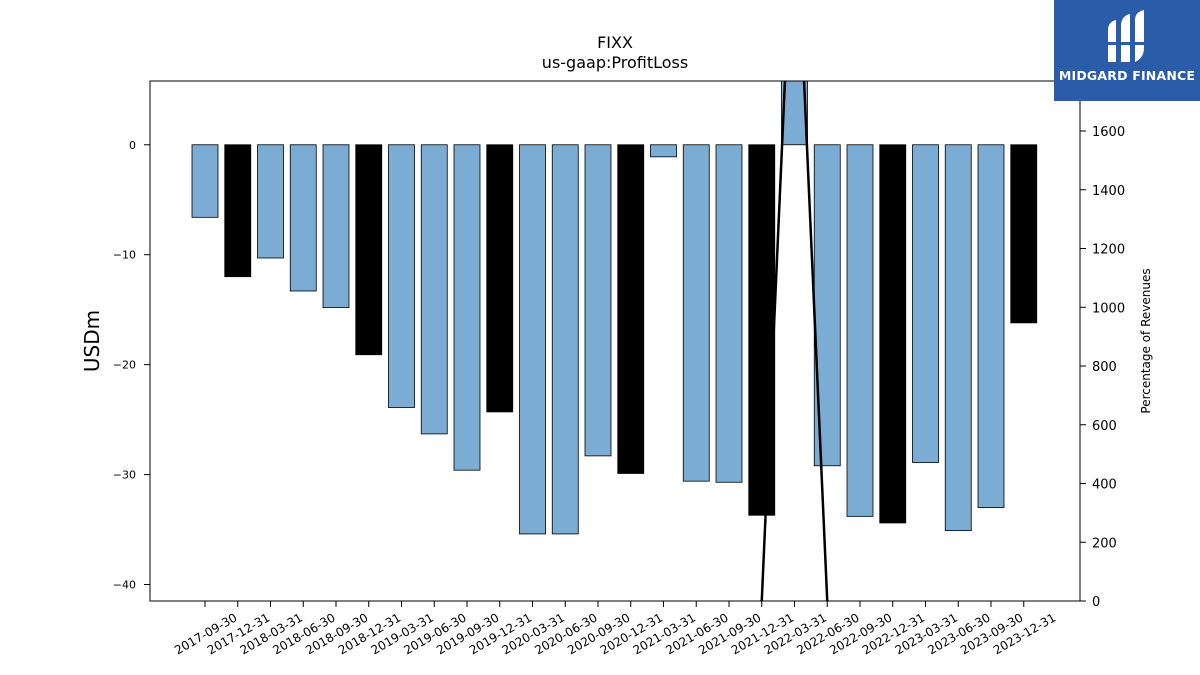 The image size is (1200, 675). Describe the element at coordinates (124, 475) in the screenshot. I see `y-tick-label: −30` at that location.